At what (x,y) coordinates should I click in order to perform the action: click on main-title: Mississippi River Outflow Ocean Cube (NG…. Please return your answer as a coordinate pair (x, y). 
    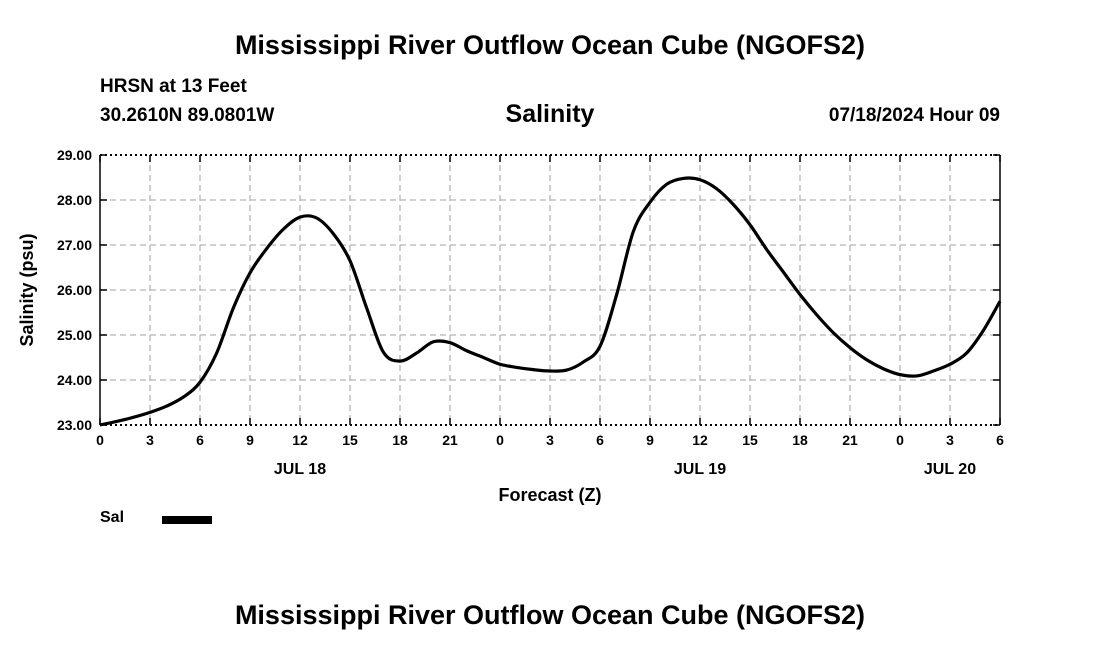
    Looking at the image, I should click on (550, 45).